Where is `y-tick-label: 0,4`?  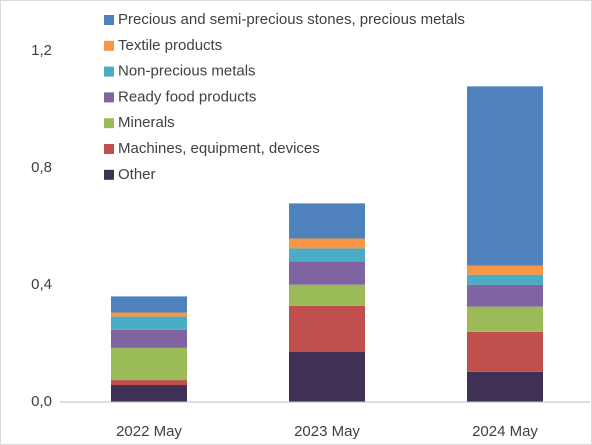 y-tick-label: 0,4 is located at coordinates (41, 284).